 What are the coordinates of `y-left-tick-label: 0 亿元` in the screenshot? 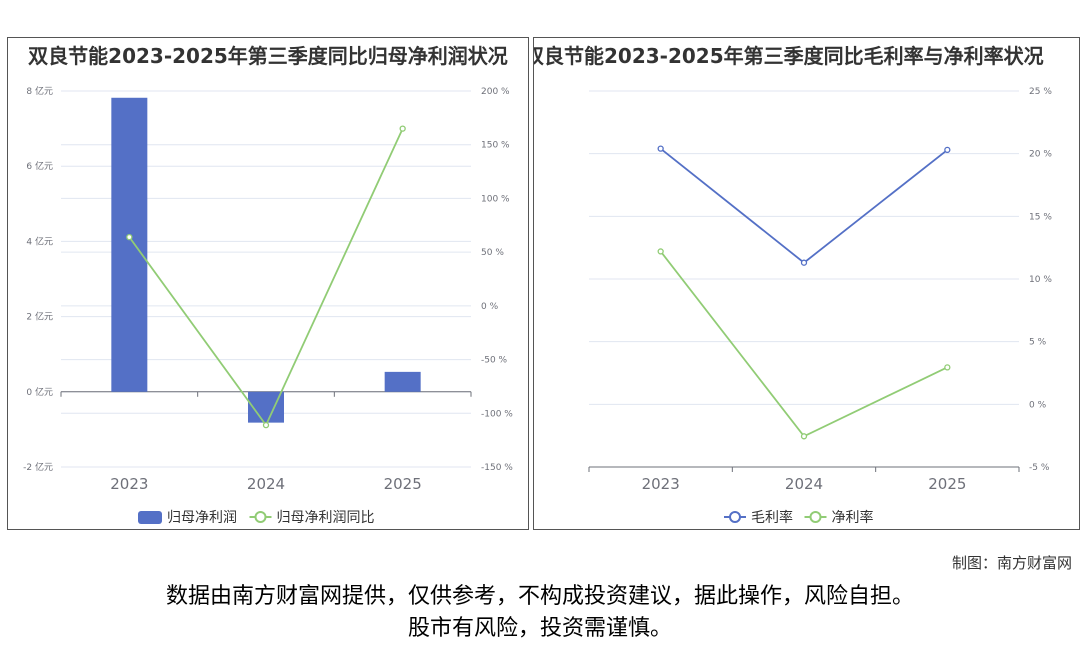 It's located at (39, 392).